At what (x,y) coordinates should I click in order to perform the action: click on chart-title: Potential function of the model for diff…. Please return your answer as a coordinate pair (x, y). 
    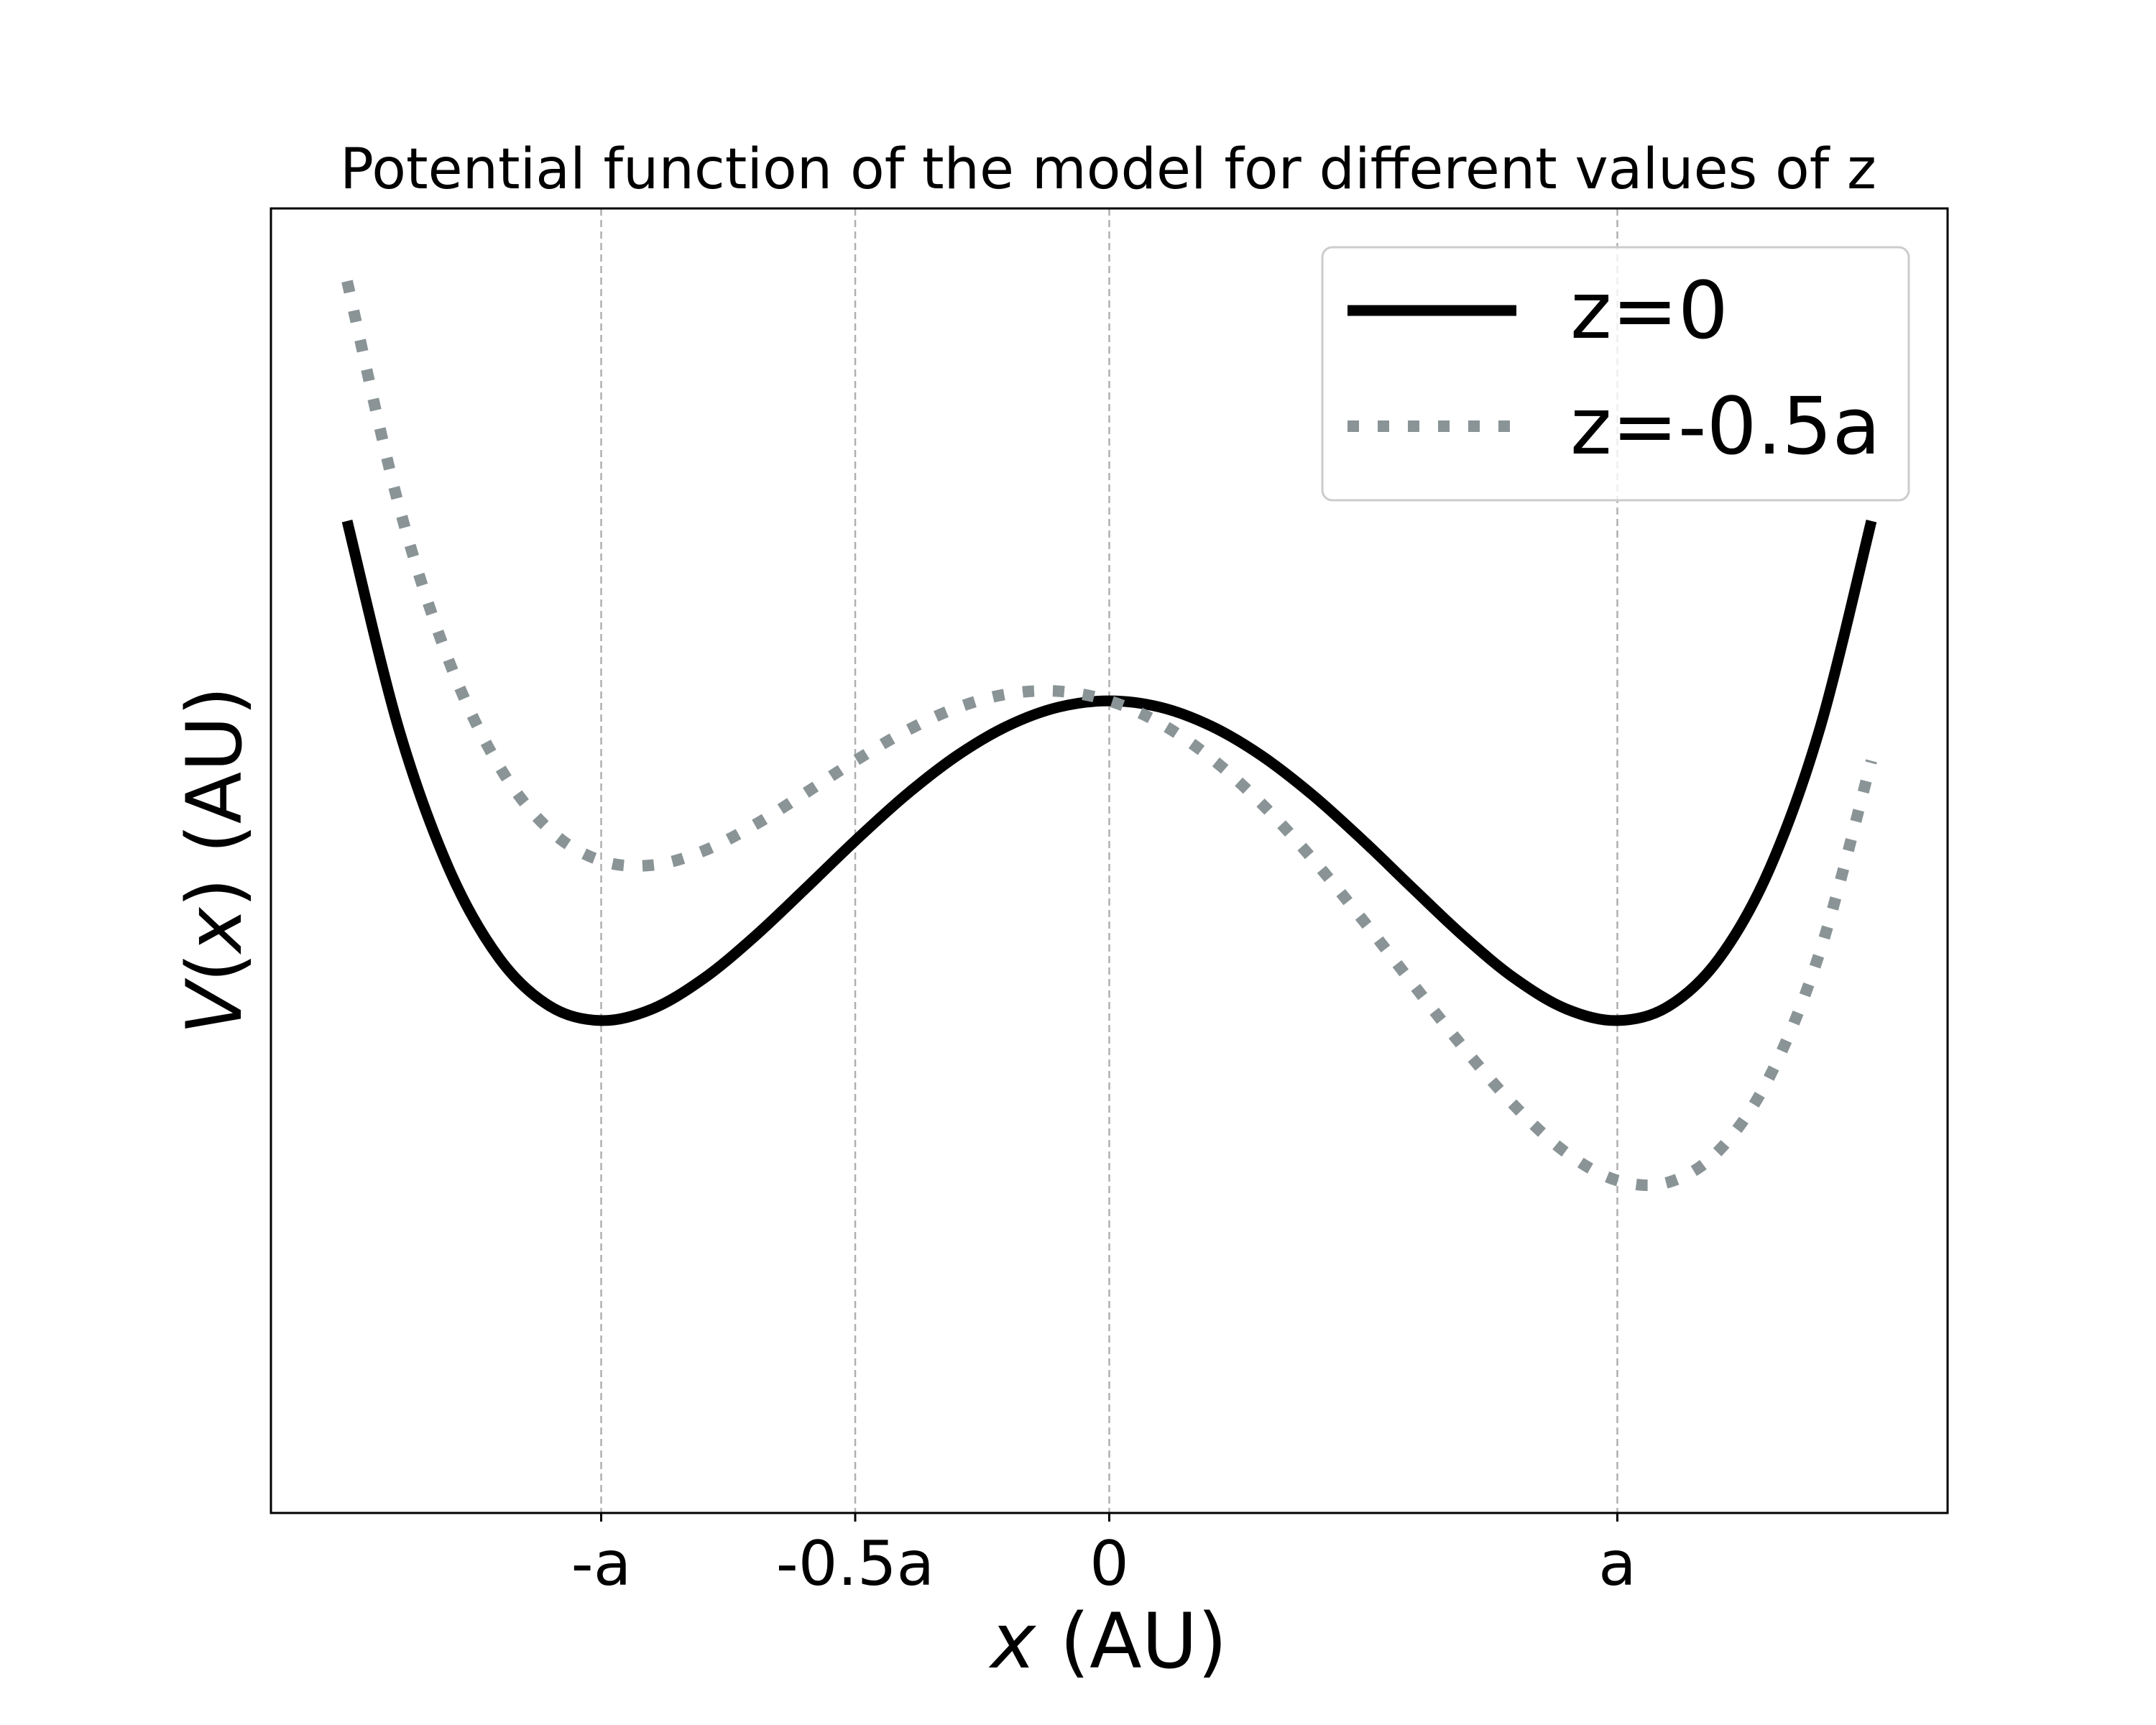
    Looking at the image, I should click on (1108, 169).